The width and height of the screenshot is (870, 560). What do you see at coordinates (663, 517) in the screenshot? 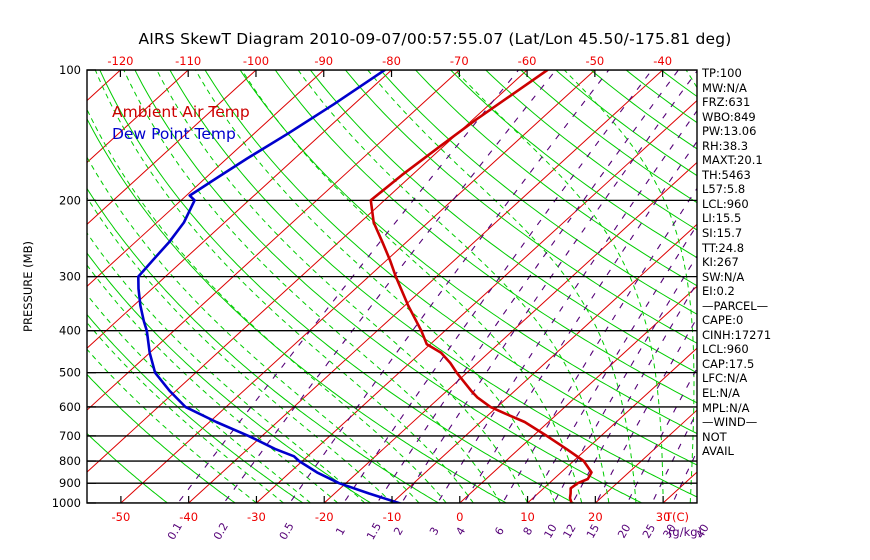
I see `bottom-temp-tick-label: 30` at bounding box center [663, 517].